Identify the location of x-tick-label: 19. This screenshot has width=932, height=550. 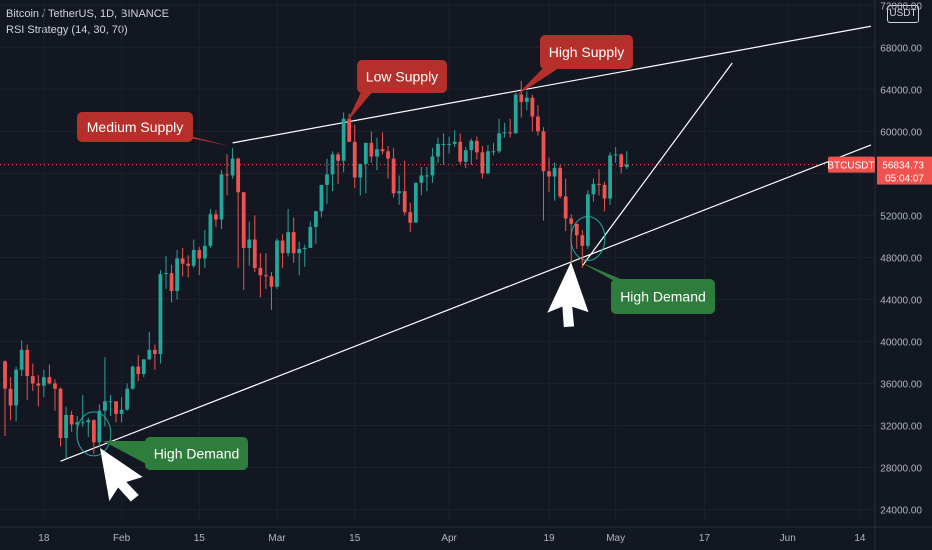
(549, 538).